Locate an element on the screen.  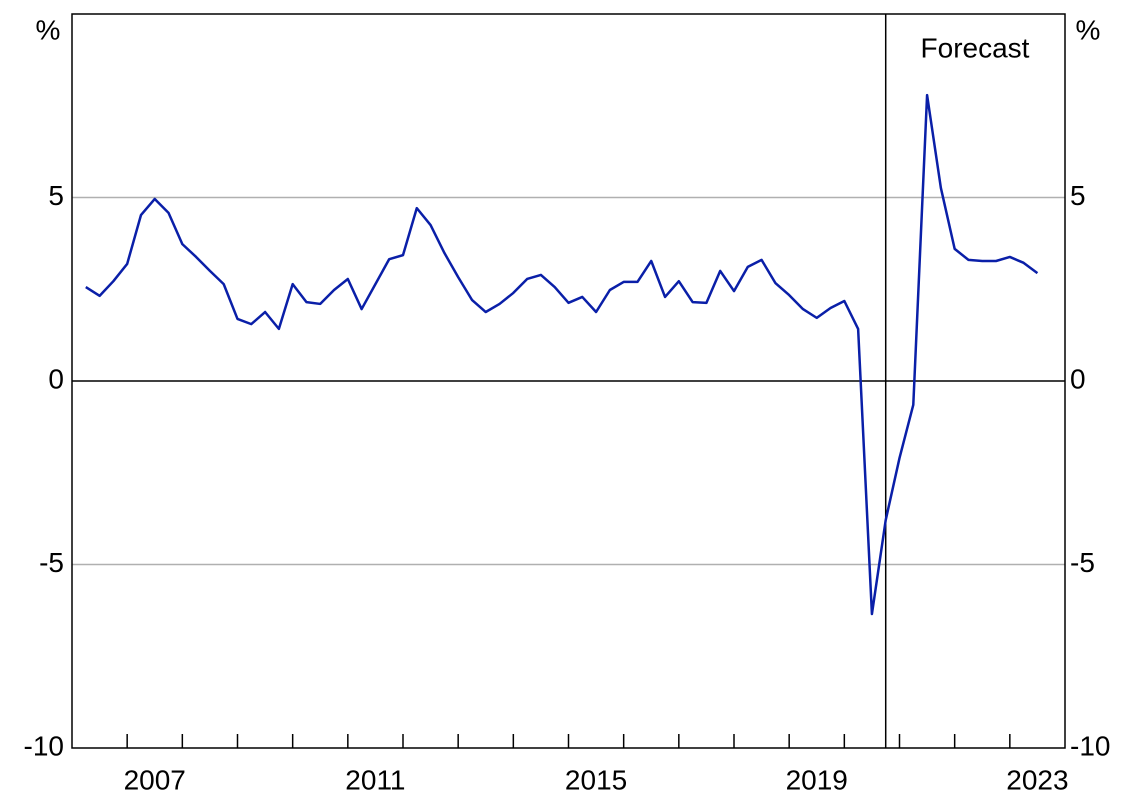
x-tick-label: 2023 is located at coordinates (1037, 779).